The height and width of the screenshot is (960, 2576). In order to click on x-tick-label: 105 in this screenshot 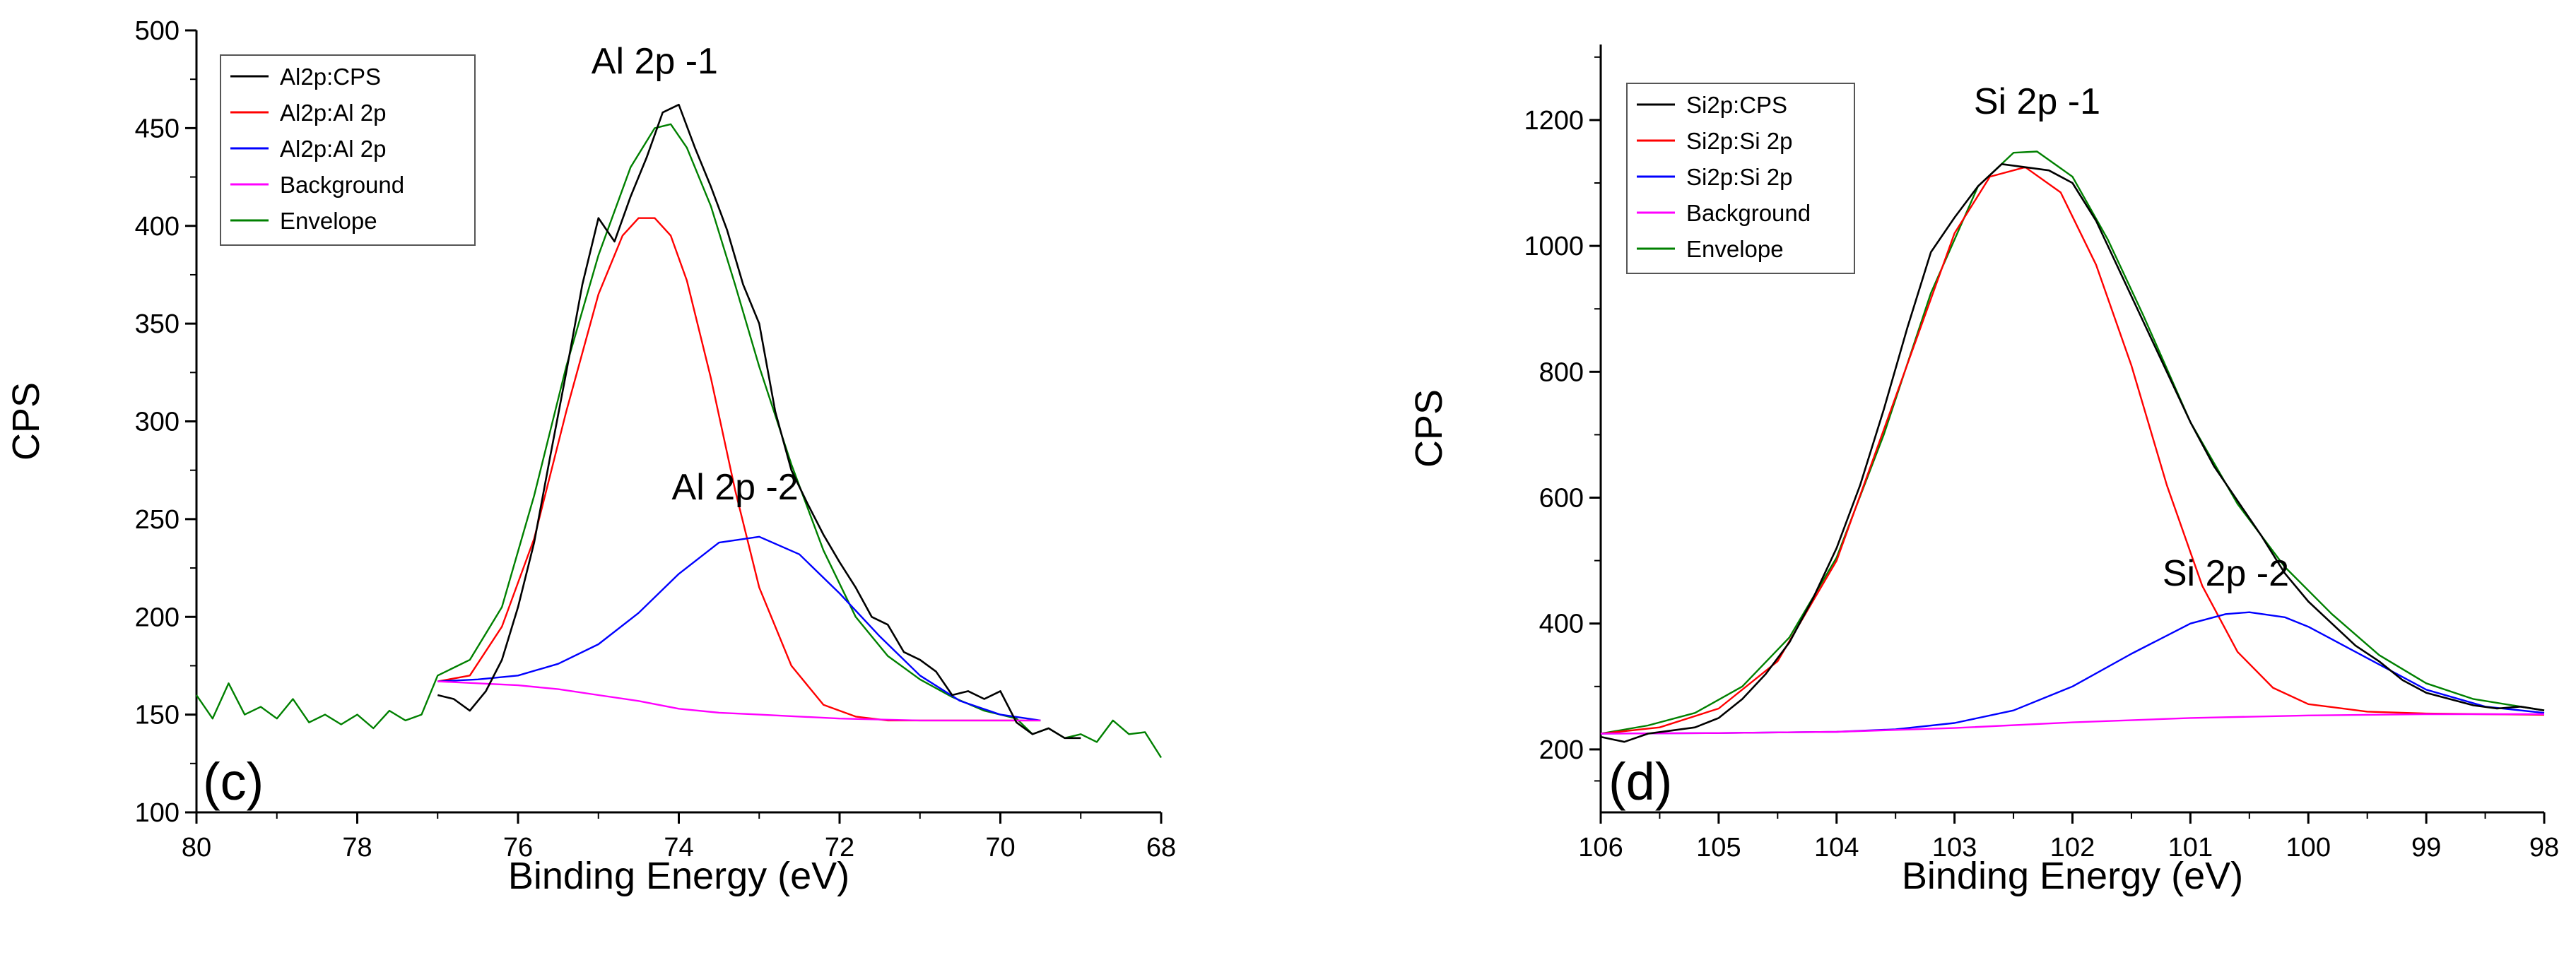, I will do `click(1718, 848)`.